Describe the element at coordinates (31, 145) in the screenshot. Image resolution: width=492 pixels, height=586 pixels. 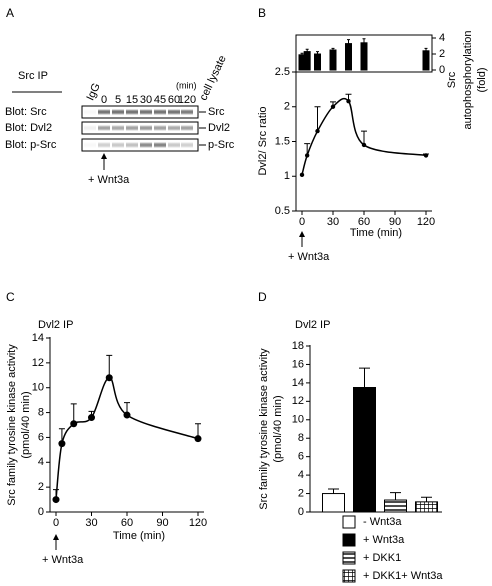
I see `row-label: Blot: p-Src` at that location.